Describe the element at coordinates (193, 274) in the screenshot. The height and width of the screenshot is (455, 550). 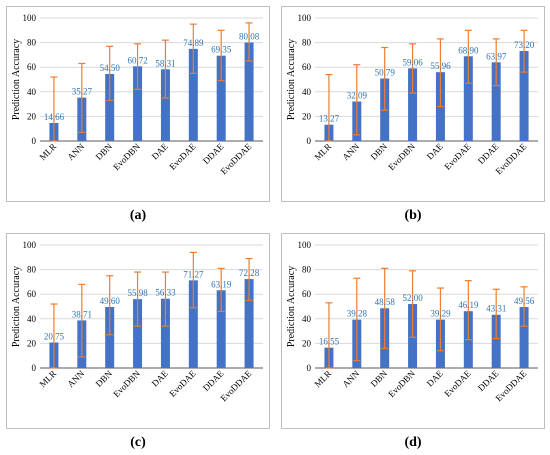
I see `data-label: 71.27` at that location.